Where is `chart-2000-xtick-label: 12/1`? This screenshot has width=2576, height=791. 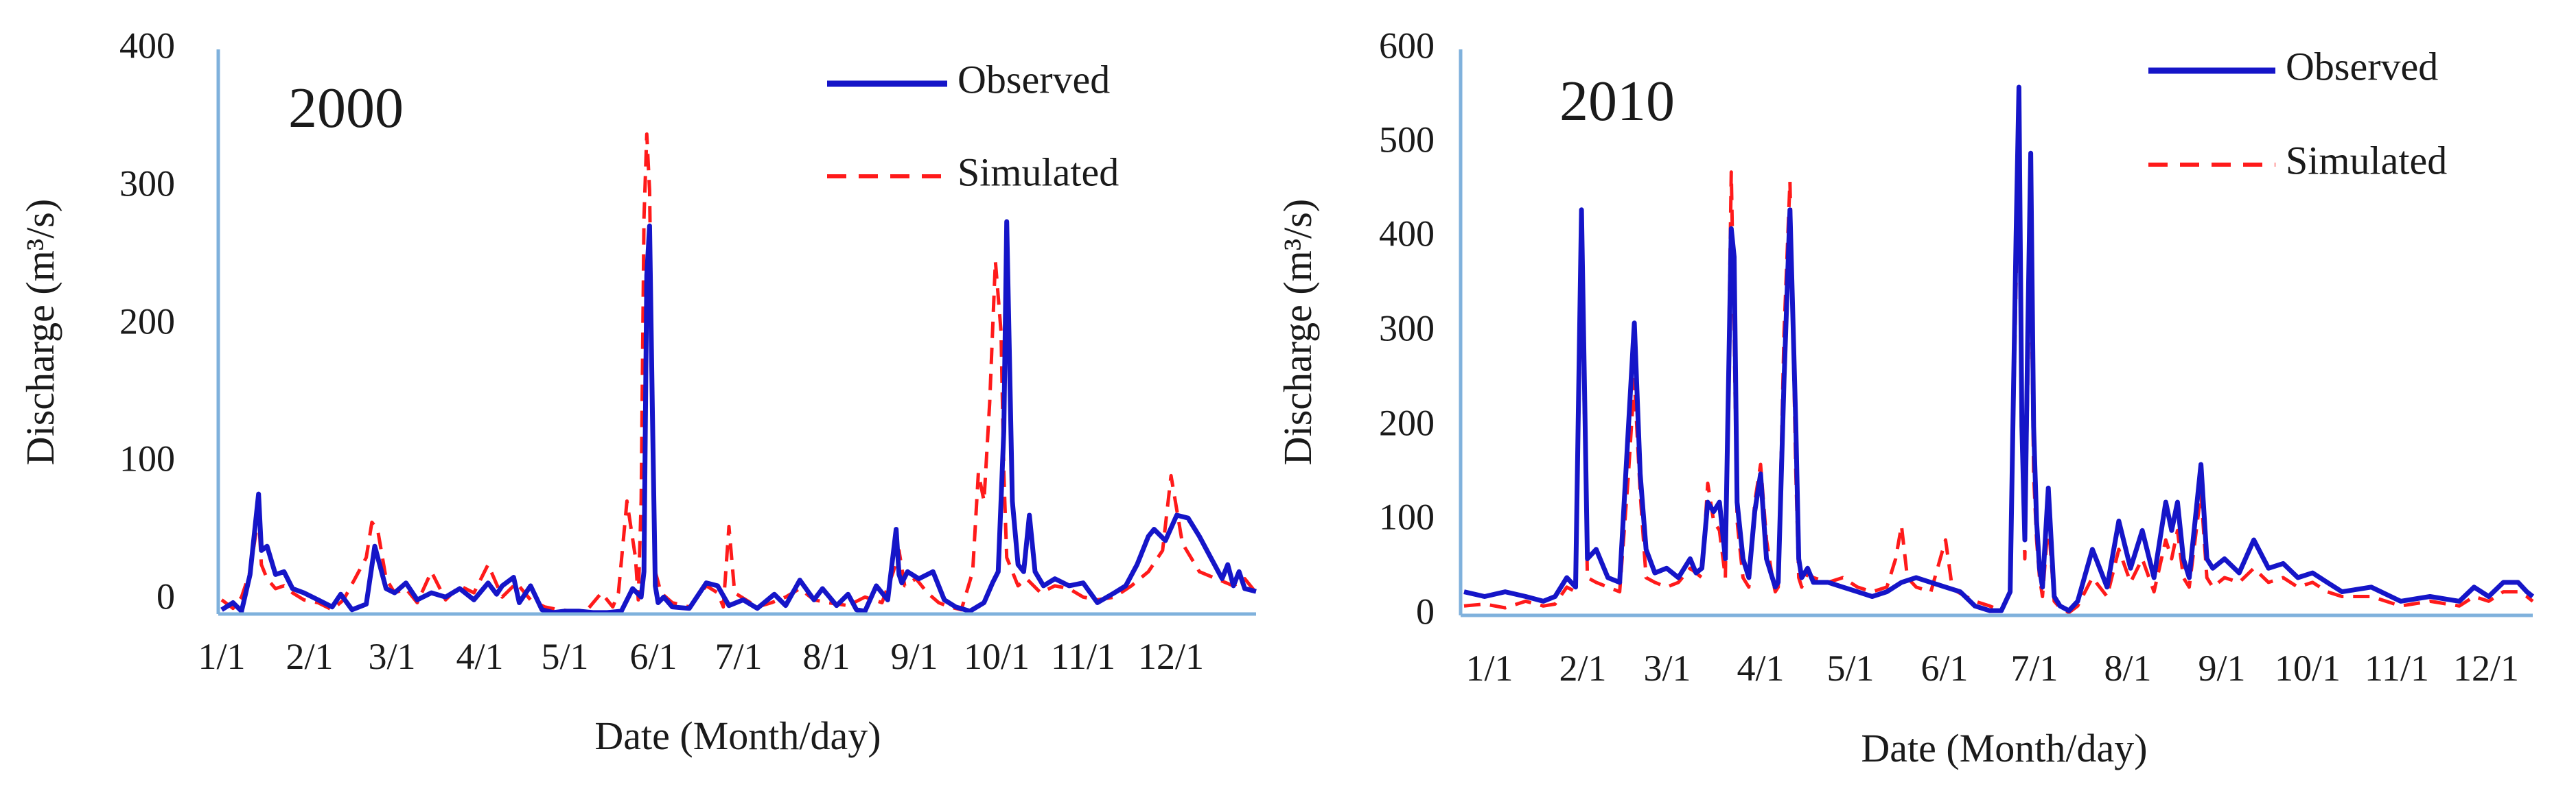
chart-2000-xtick-label: 12/1 is located at coordinates (1171, 657).